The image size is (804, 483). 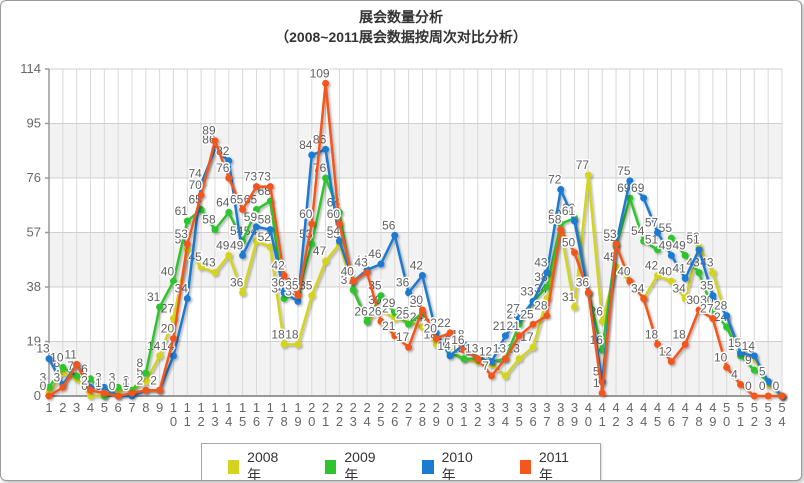 I want to click on svg-text: 14, so click(x=444, y=346).